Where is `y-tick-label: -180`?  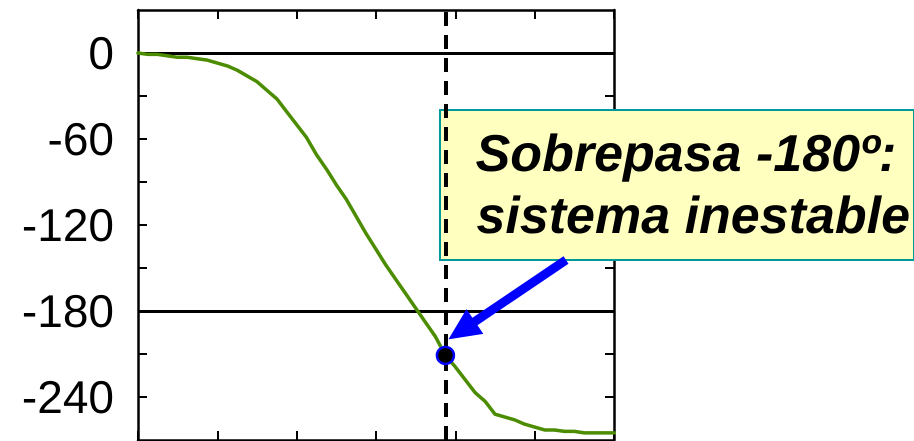 y-tick-label: -180 is located at coordinates (68, 311).